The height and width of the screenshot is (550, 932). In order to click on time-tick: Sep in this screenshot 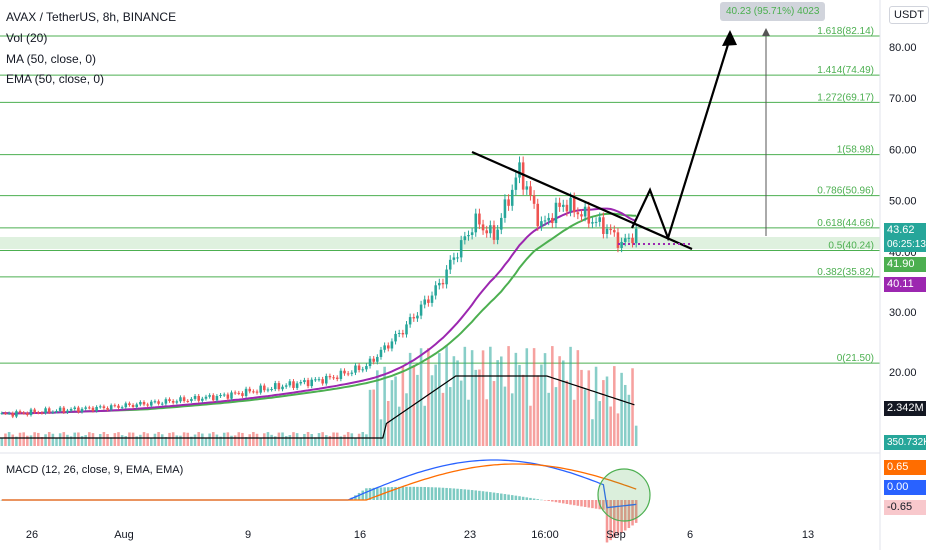, I will do `click(616, 535)`.